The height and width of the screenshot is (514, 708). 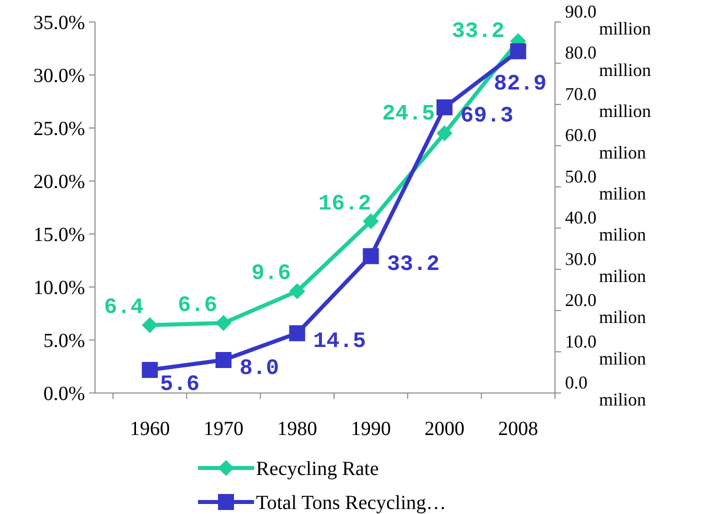 What do you see at coordinates (339, 341) in the screenshot?
I see `data-label: 14.5` at bounding box center [339, 341].